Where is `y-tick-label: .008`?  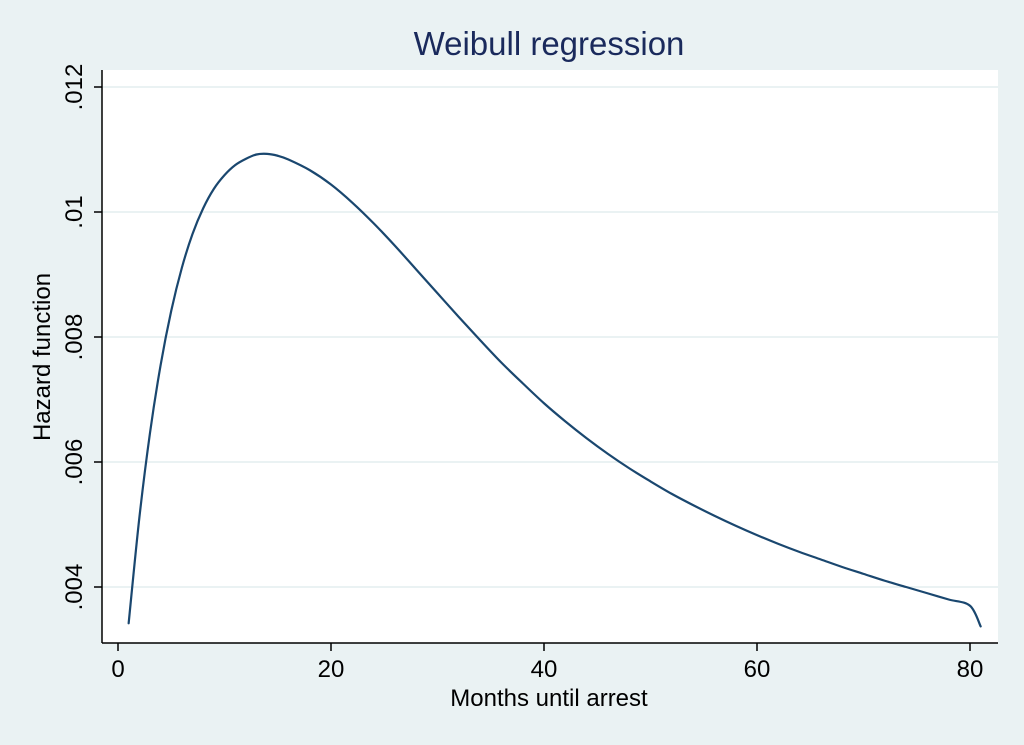 y-tick-label: .008 is located at coordinates (74, 337).